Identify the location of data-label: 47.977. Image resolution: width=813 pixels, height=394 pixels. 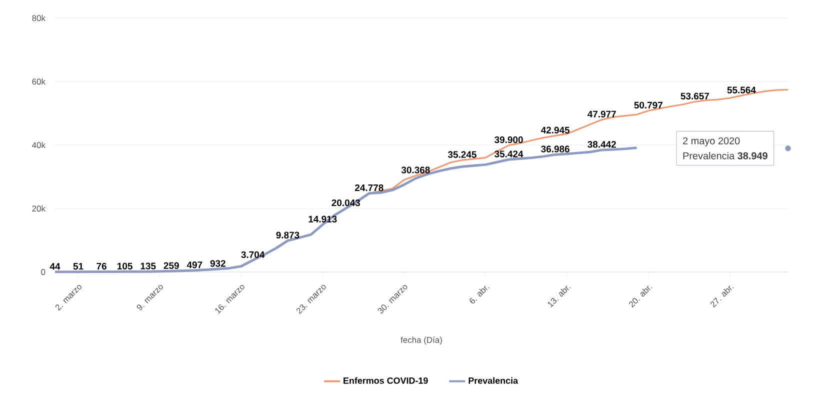
(602, 114).